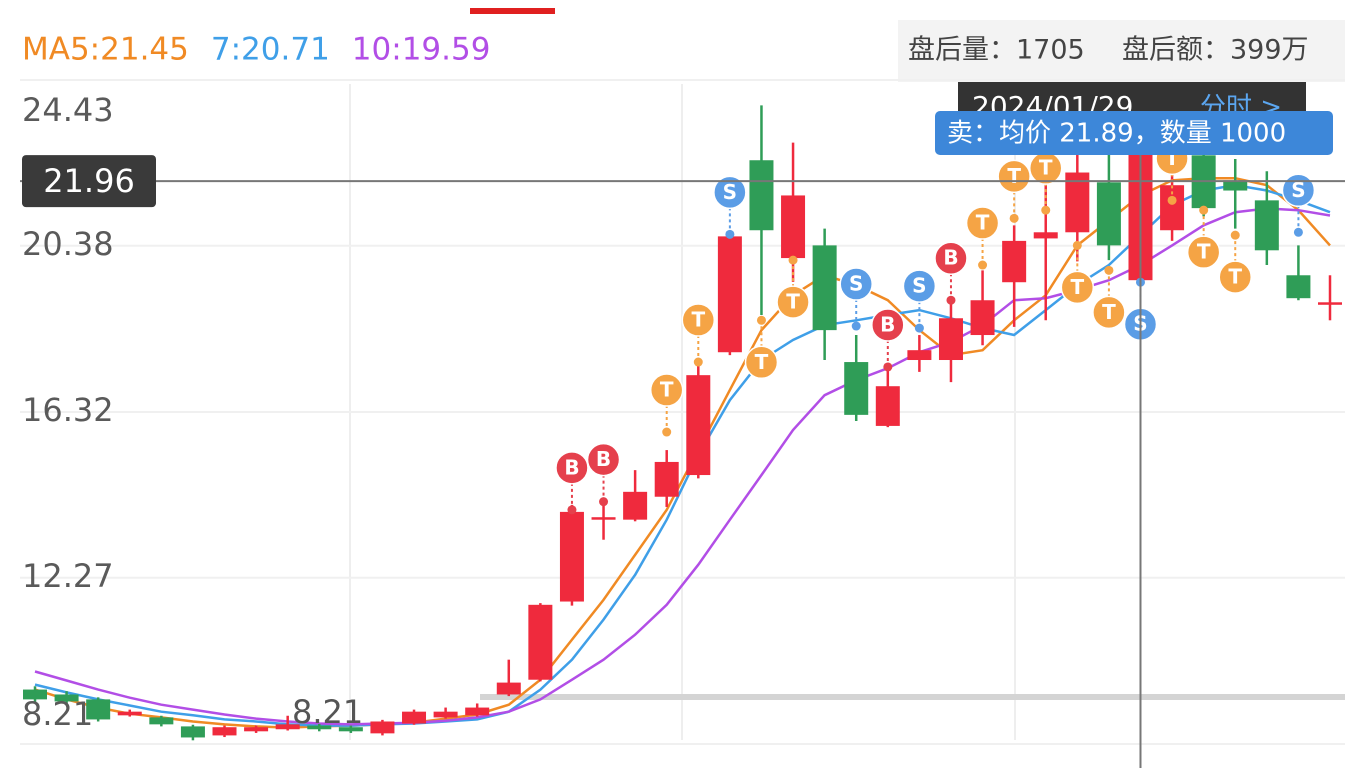  I want to click on after-hours-volume: 盘后量：1705, so click(996, 50).